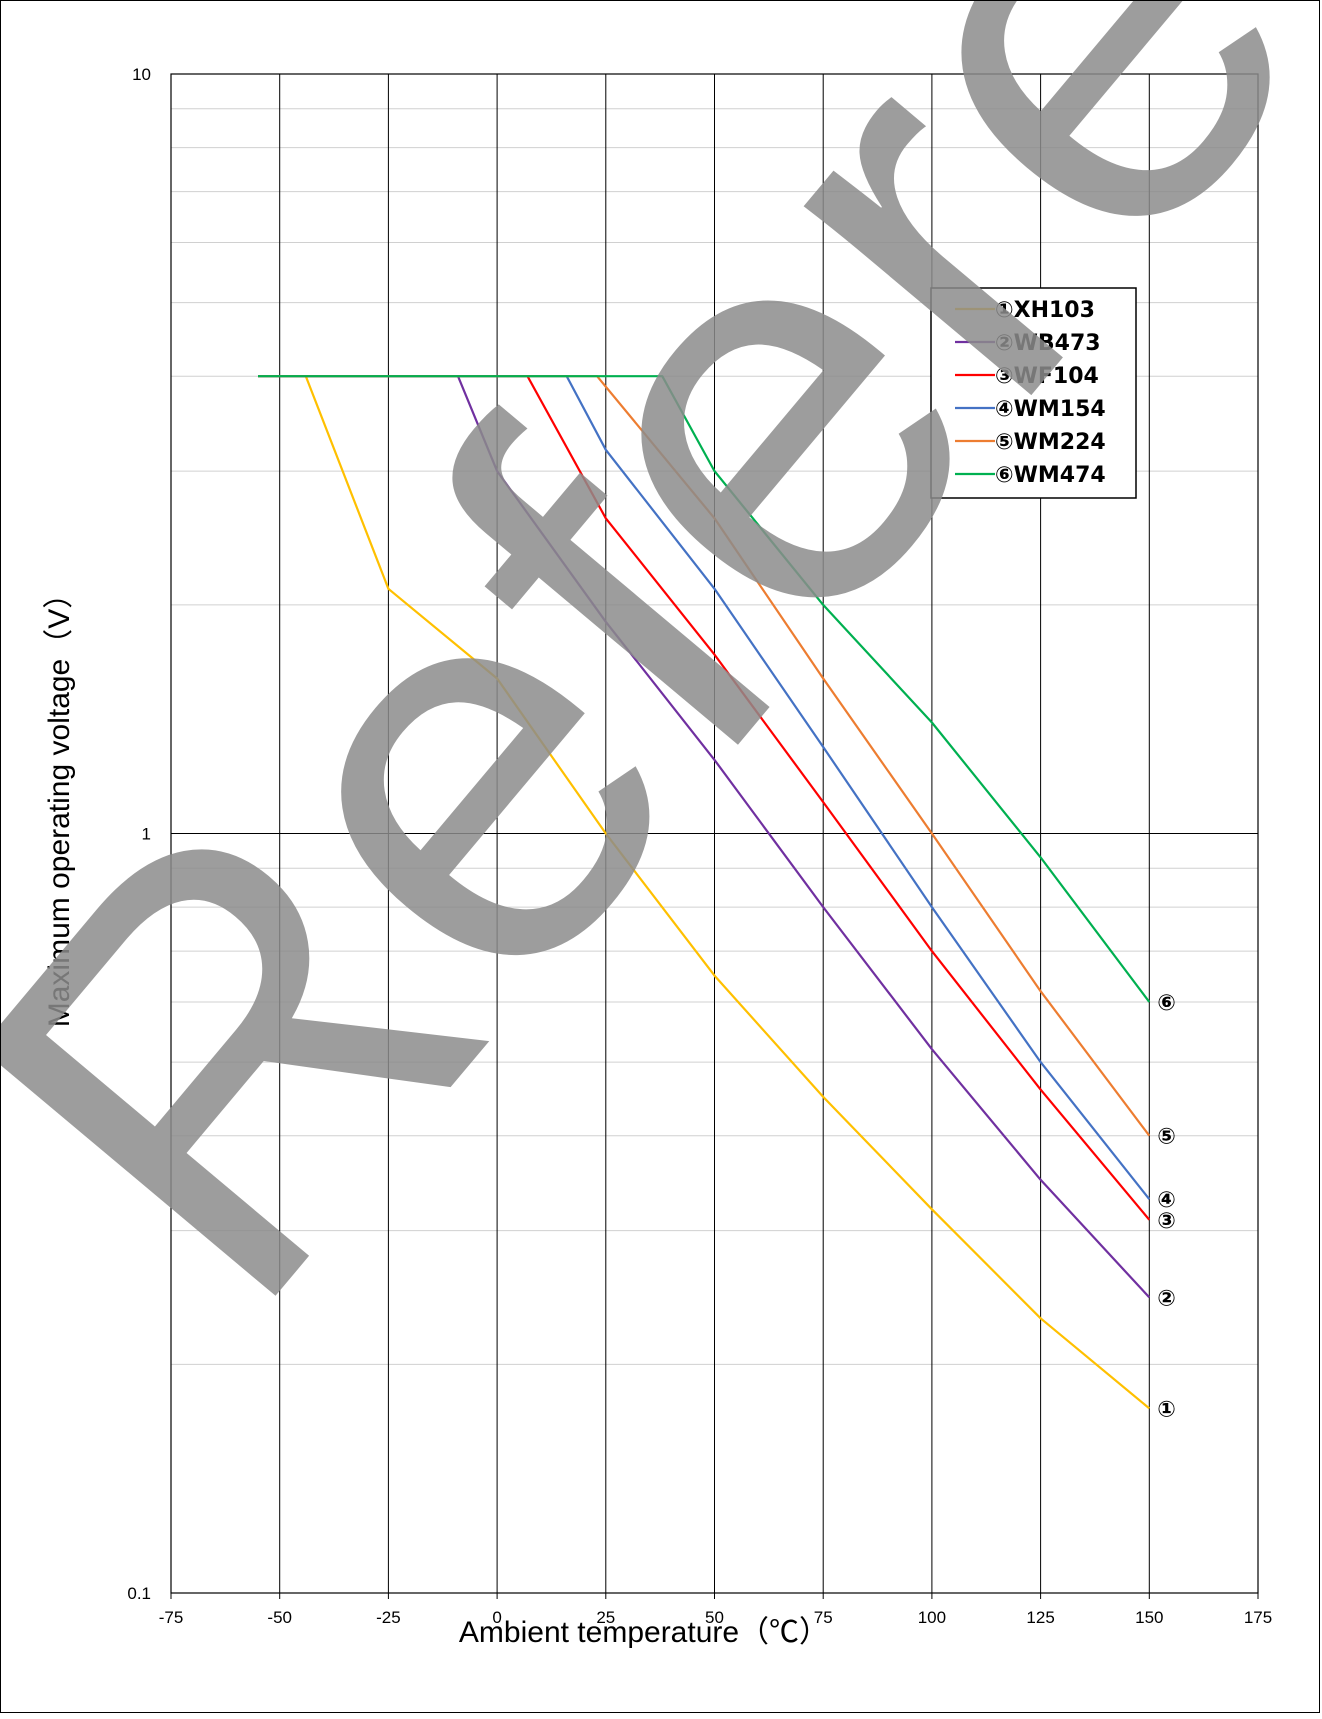 This screenshot has width=1322, height=1719. Describe the element at coordinates (279, 1617) in the screenshot. I see `x-tick-label: -50` at that location.